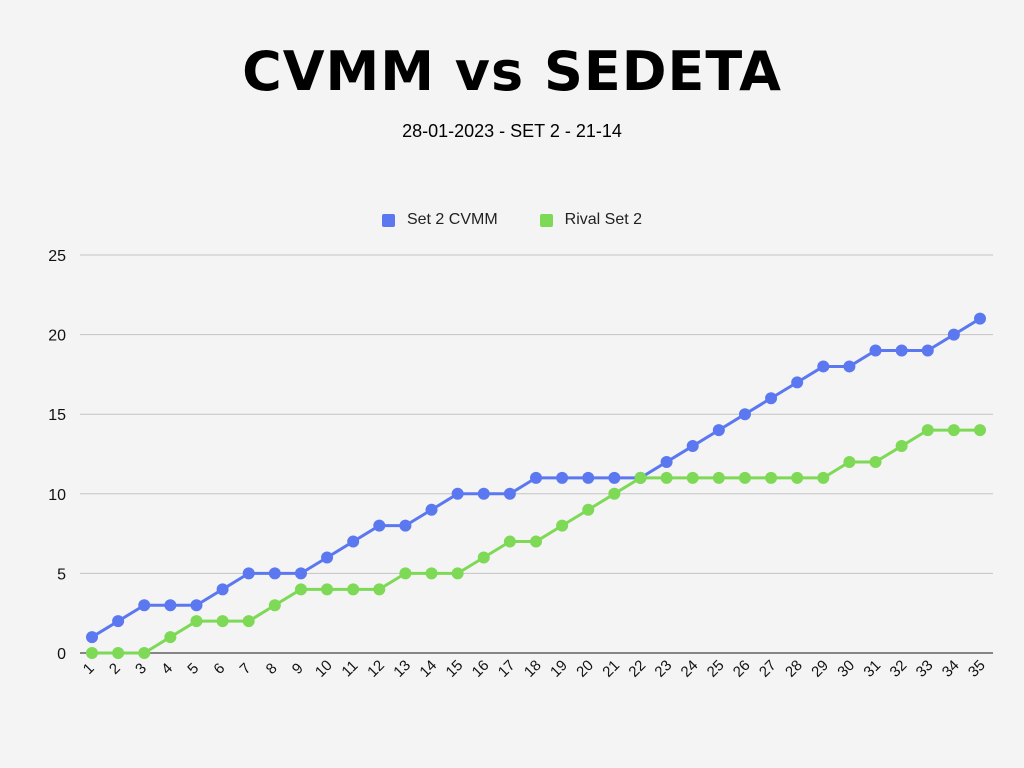  I want to click on x-tick-label: 13, so click(402, 669).